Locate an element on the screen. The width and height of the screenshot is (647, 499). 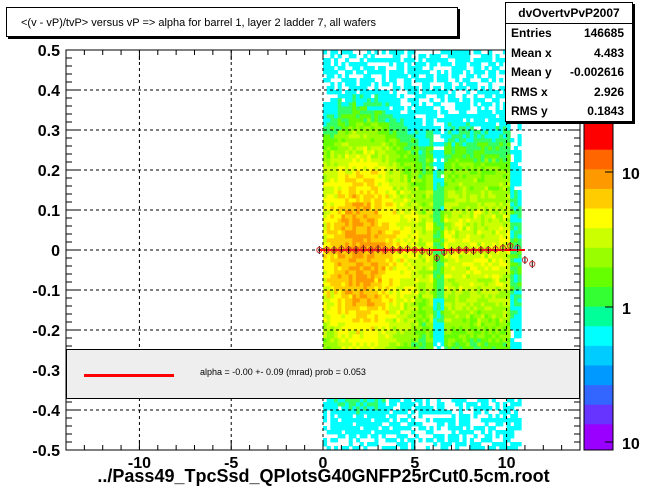
y-tick-label: 0 is located at coordinates (55, 251).